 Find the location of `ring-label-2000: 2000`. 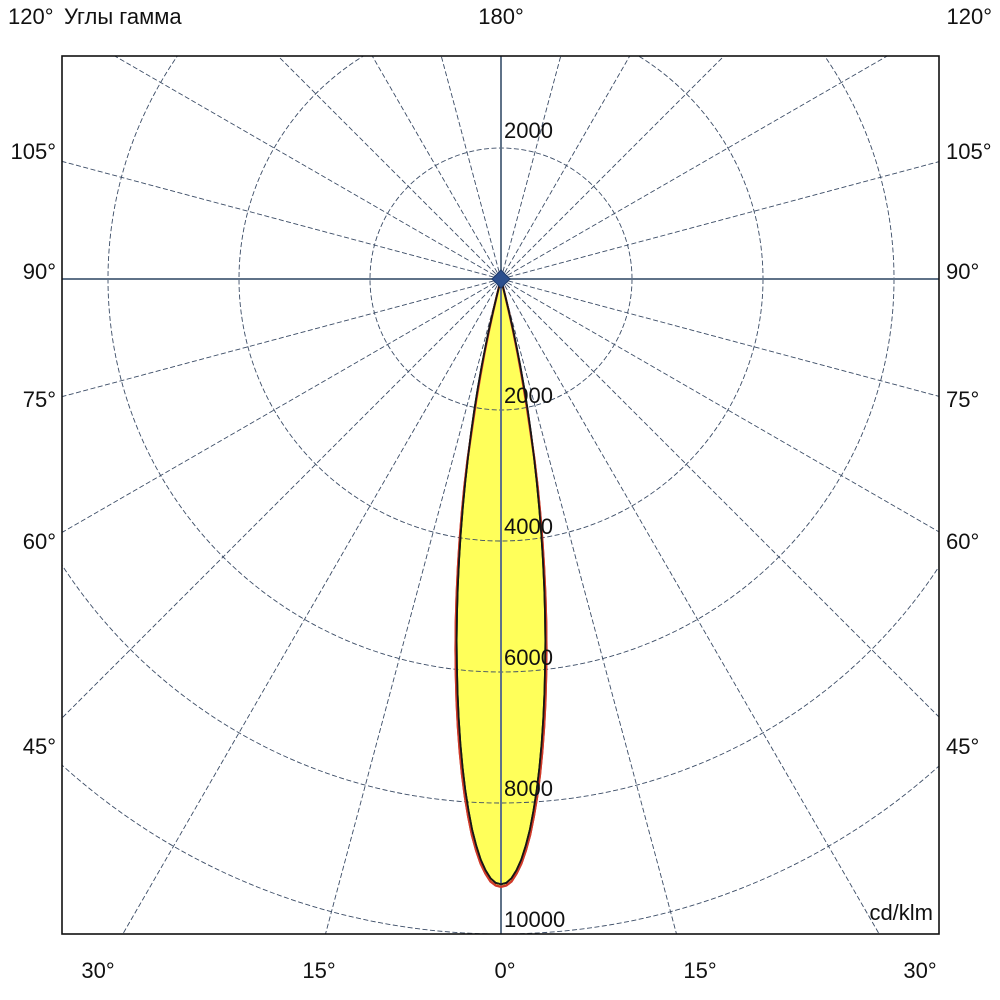

ring-label-2000: 2000 is located at coordinates (528, 395).